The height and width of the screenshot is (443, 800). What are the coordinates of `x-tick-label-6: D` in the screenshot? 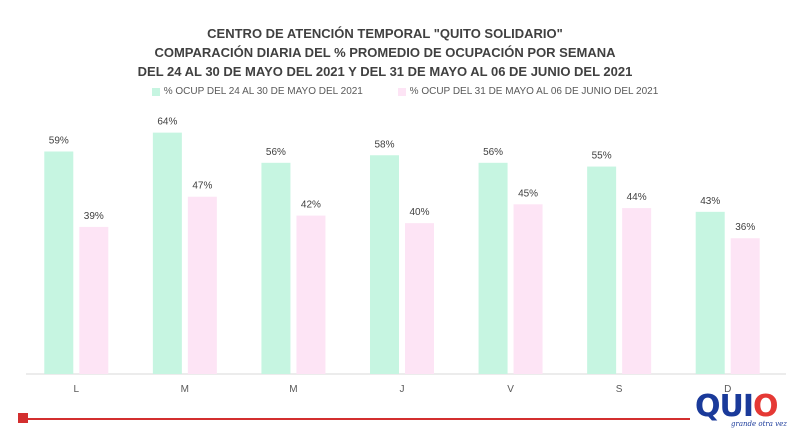 It's located at (727, 389).